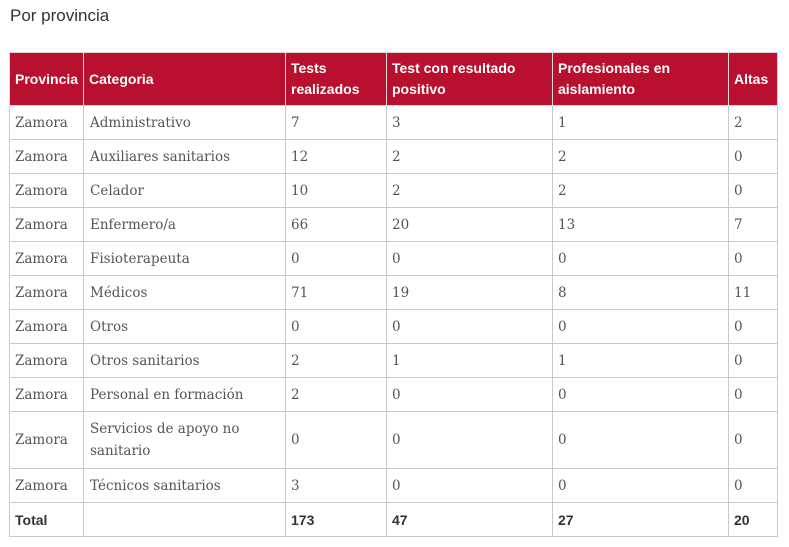  Describe the element at coordinates (469, 224) in the screenshot. I see `cell-positivos: 20` at that location.